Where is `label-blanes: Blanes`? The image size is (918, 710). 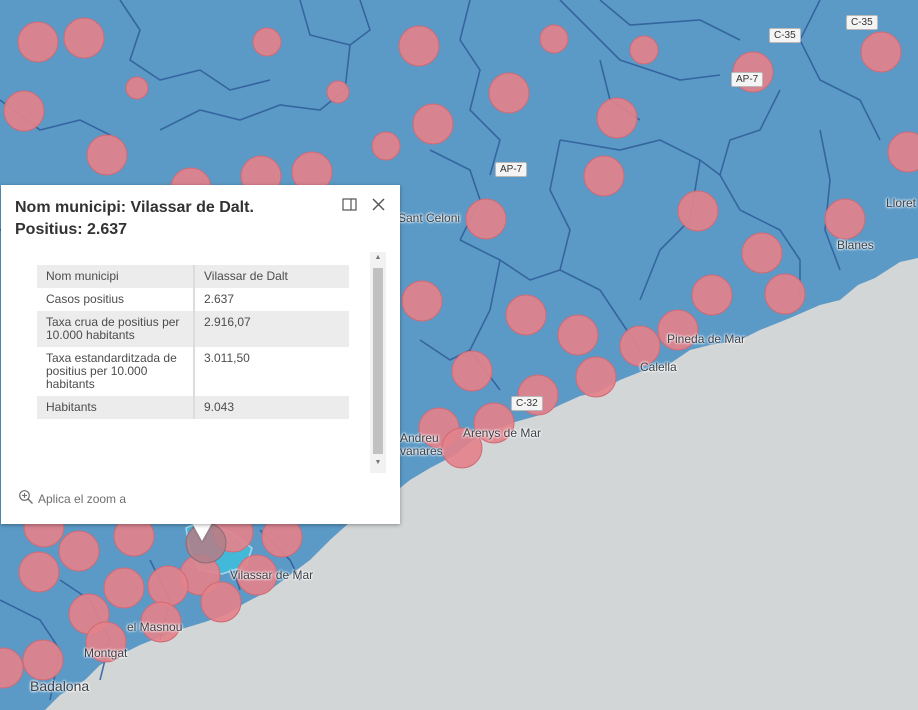 label-blanes: Blanes is located at coordinates (855, 245).